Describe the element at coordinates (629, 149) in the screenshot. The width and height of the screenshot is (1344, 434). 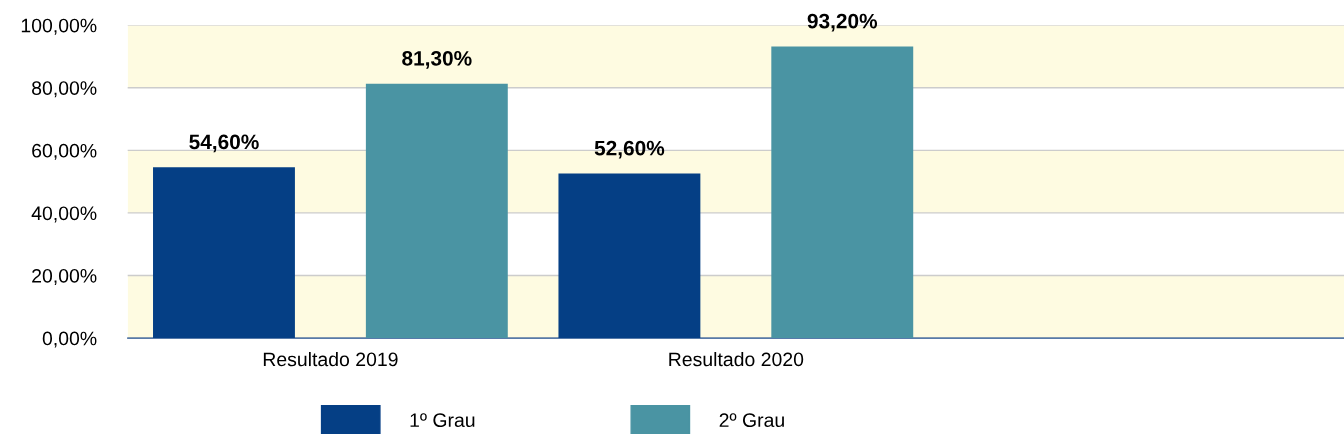
I see `text: 52,60%` at that location.